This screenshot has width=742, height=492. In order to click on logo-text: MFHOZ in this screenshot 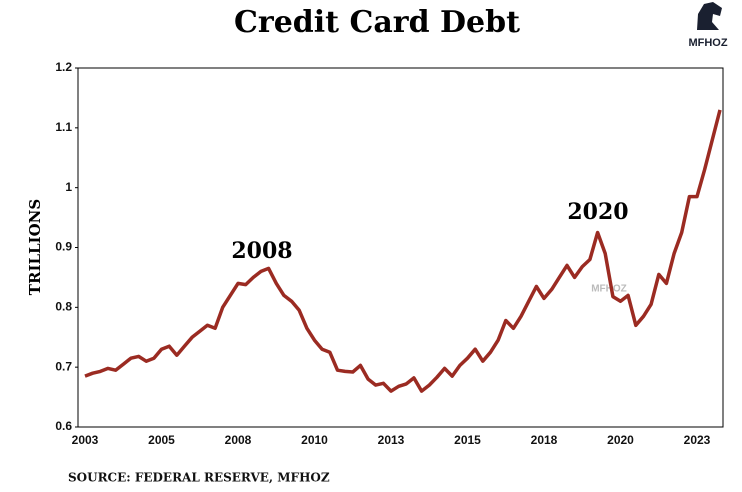, I will do `click(707, 43)`.